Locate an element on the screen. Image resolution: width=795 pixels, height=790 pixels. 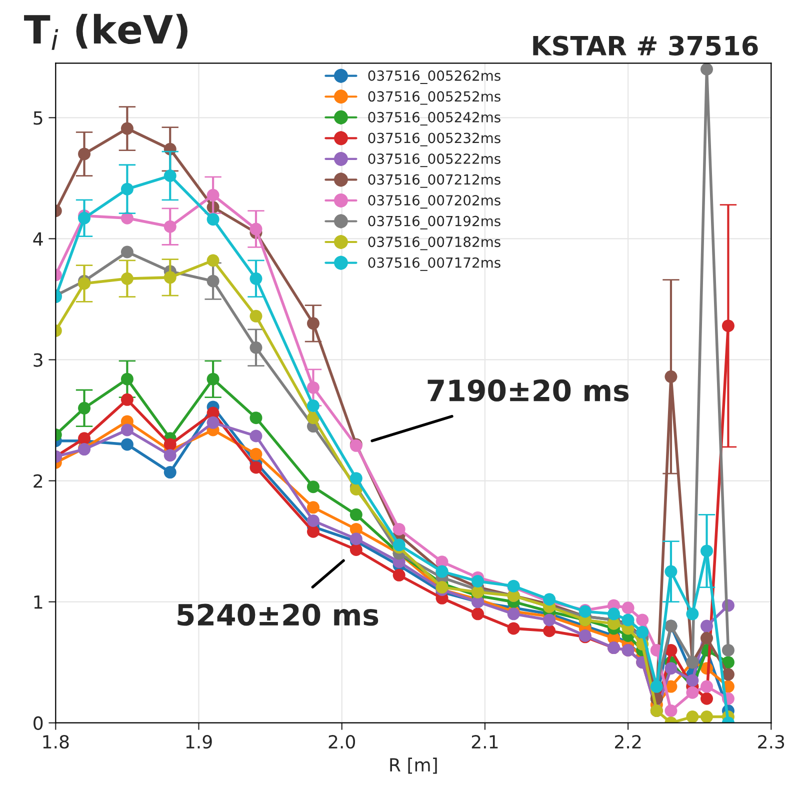
legend-label: 037516_005222ms is located at coordinates (434, 160).